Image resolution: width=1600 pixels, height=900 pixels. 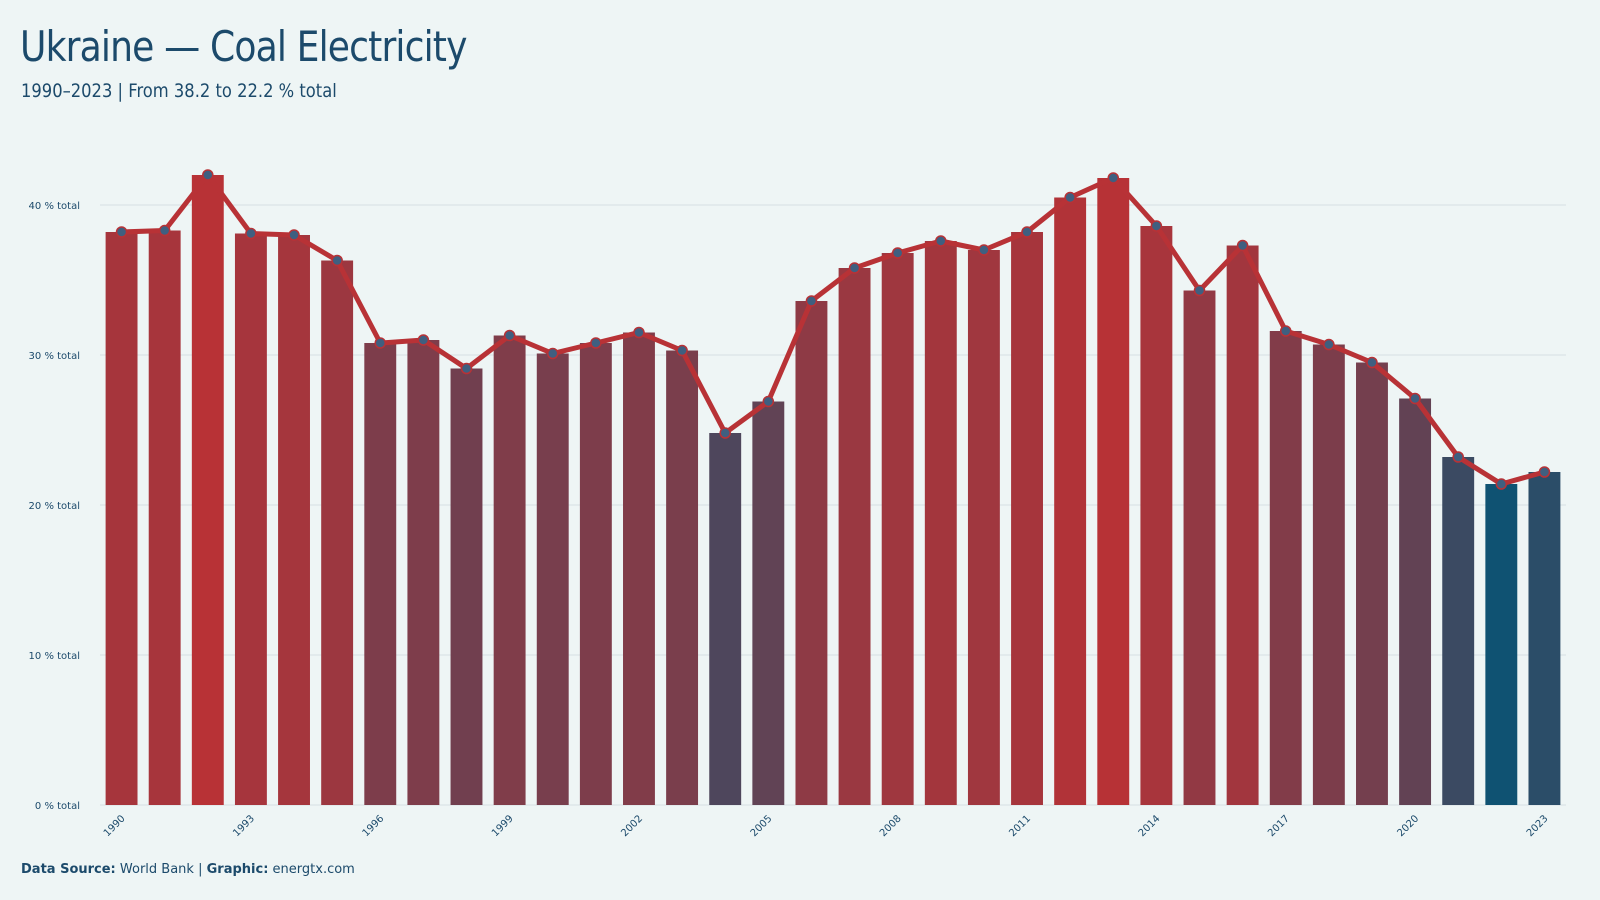 What do you see at coordinates (251, 233) in the screenshot?
I see `point-1993` at bounding box center [251, 233].